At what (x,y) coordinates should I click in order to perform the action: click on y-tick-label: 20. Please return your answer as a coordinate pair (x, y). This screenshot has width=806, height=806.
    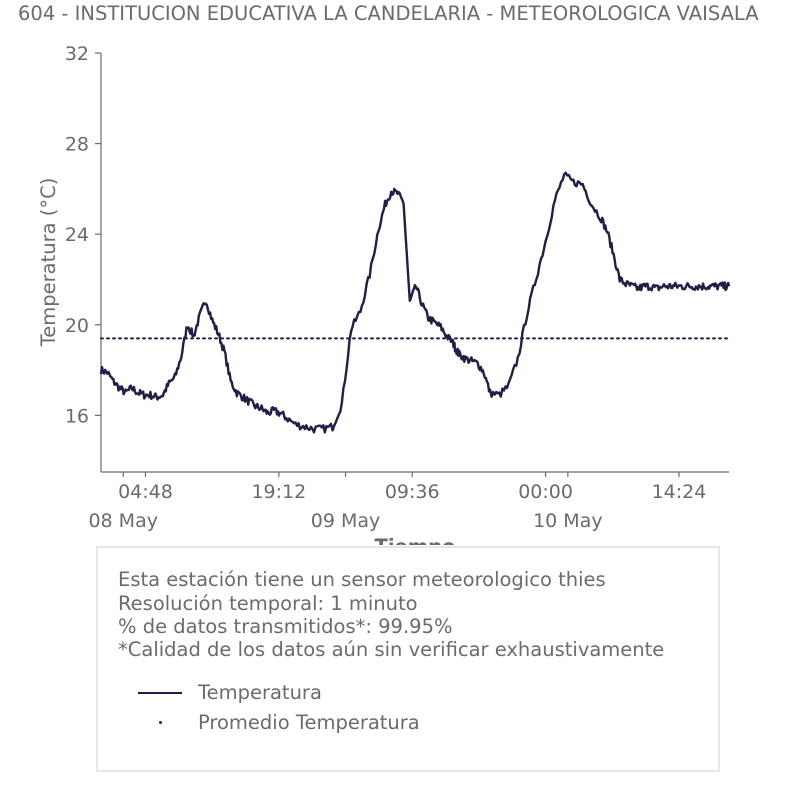
    Looking at the image, I should click on (77, 326).